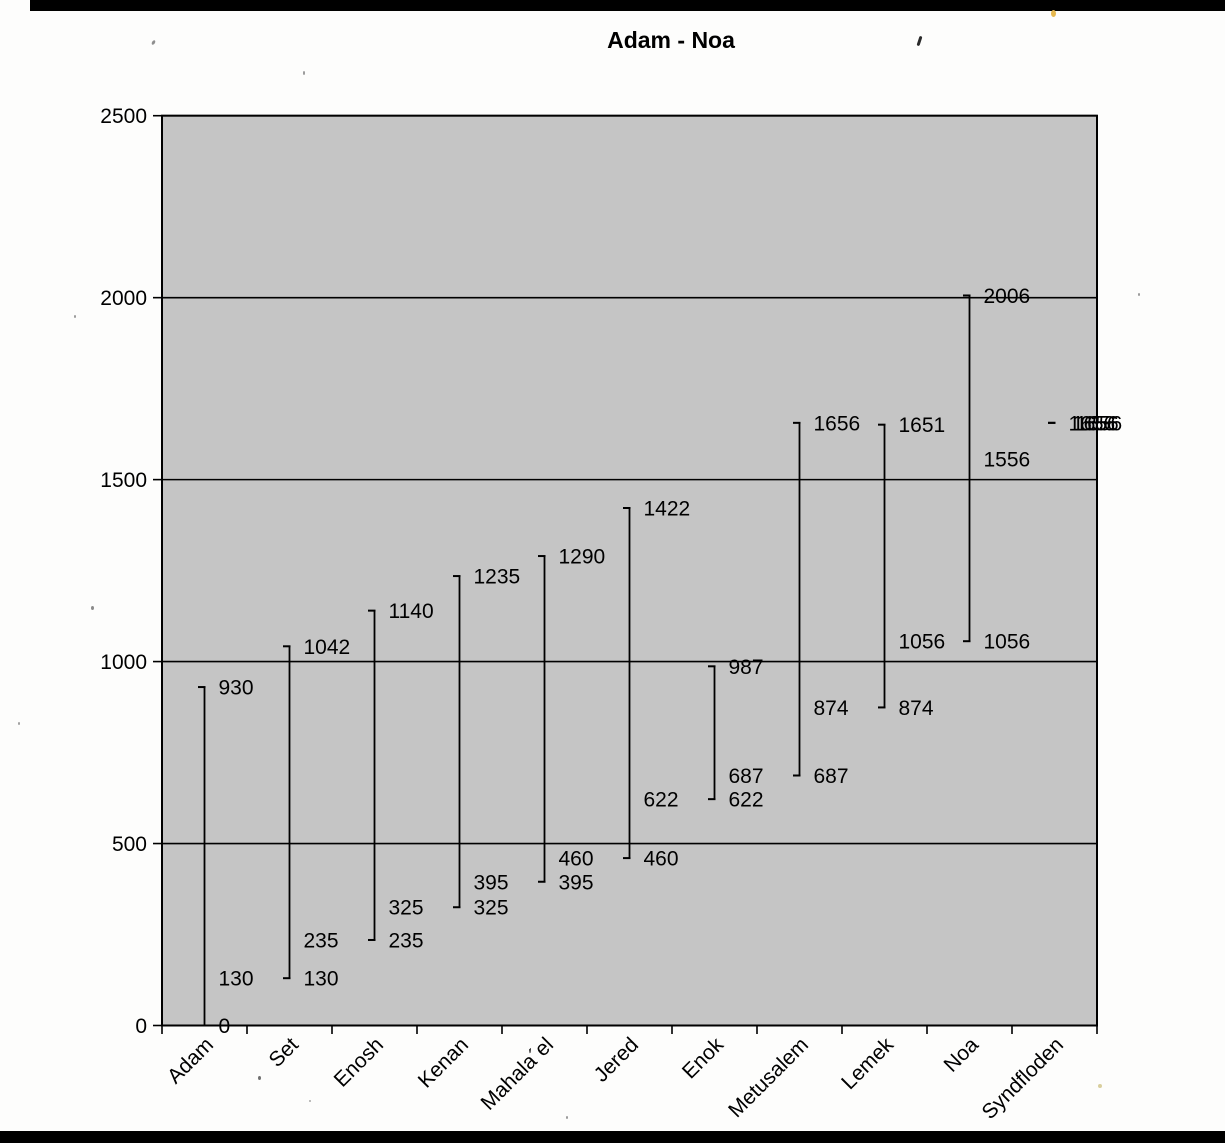 This screenshot has height=1143, width=1225. I want to click on data-label: 2006, so click(1007, 296).